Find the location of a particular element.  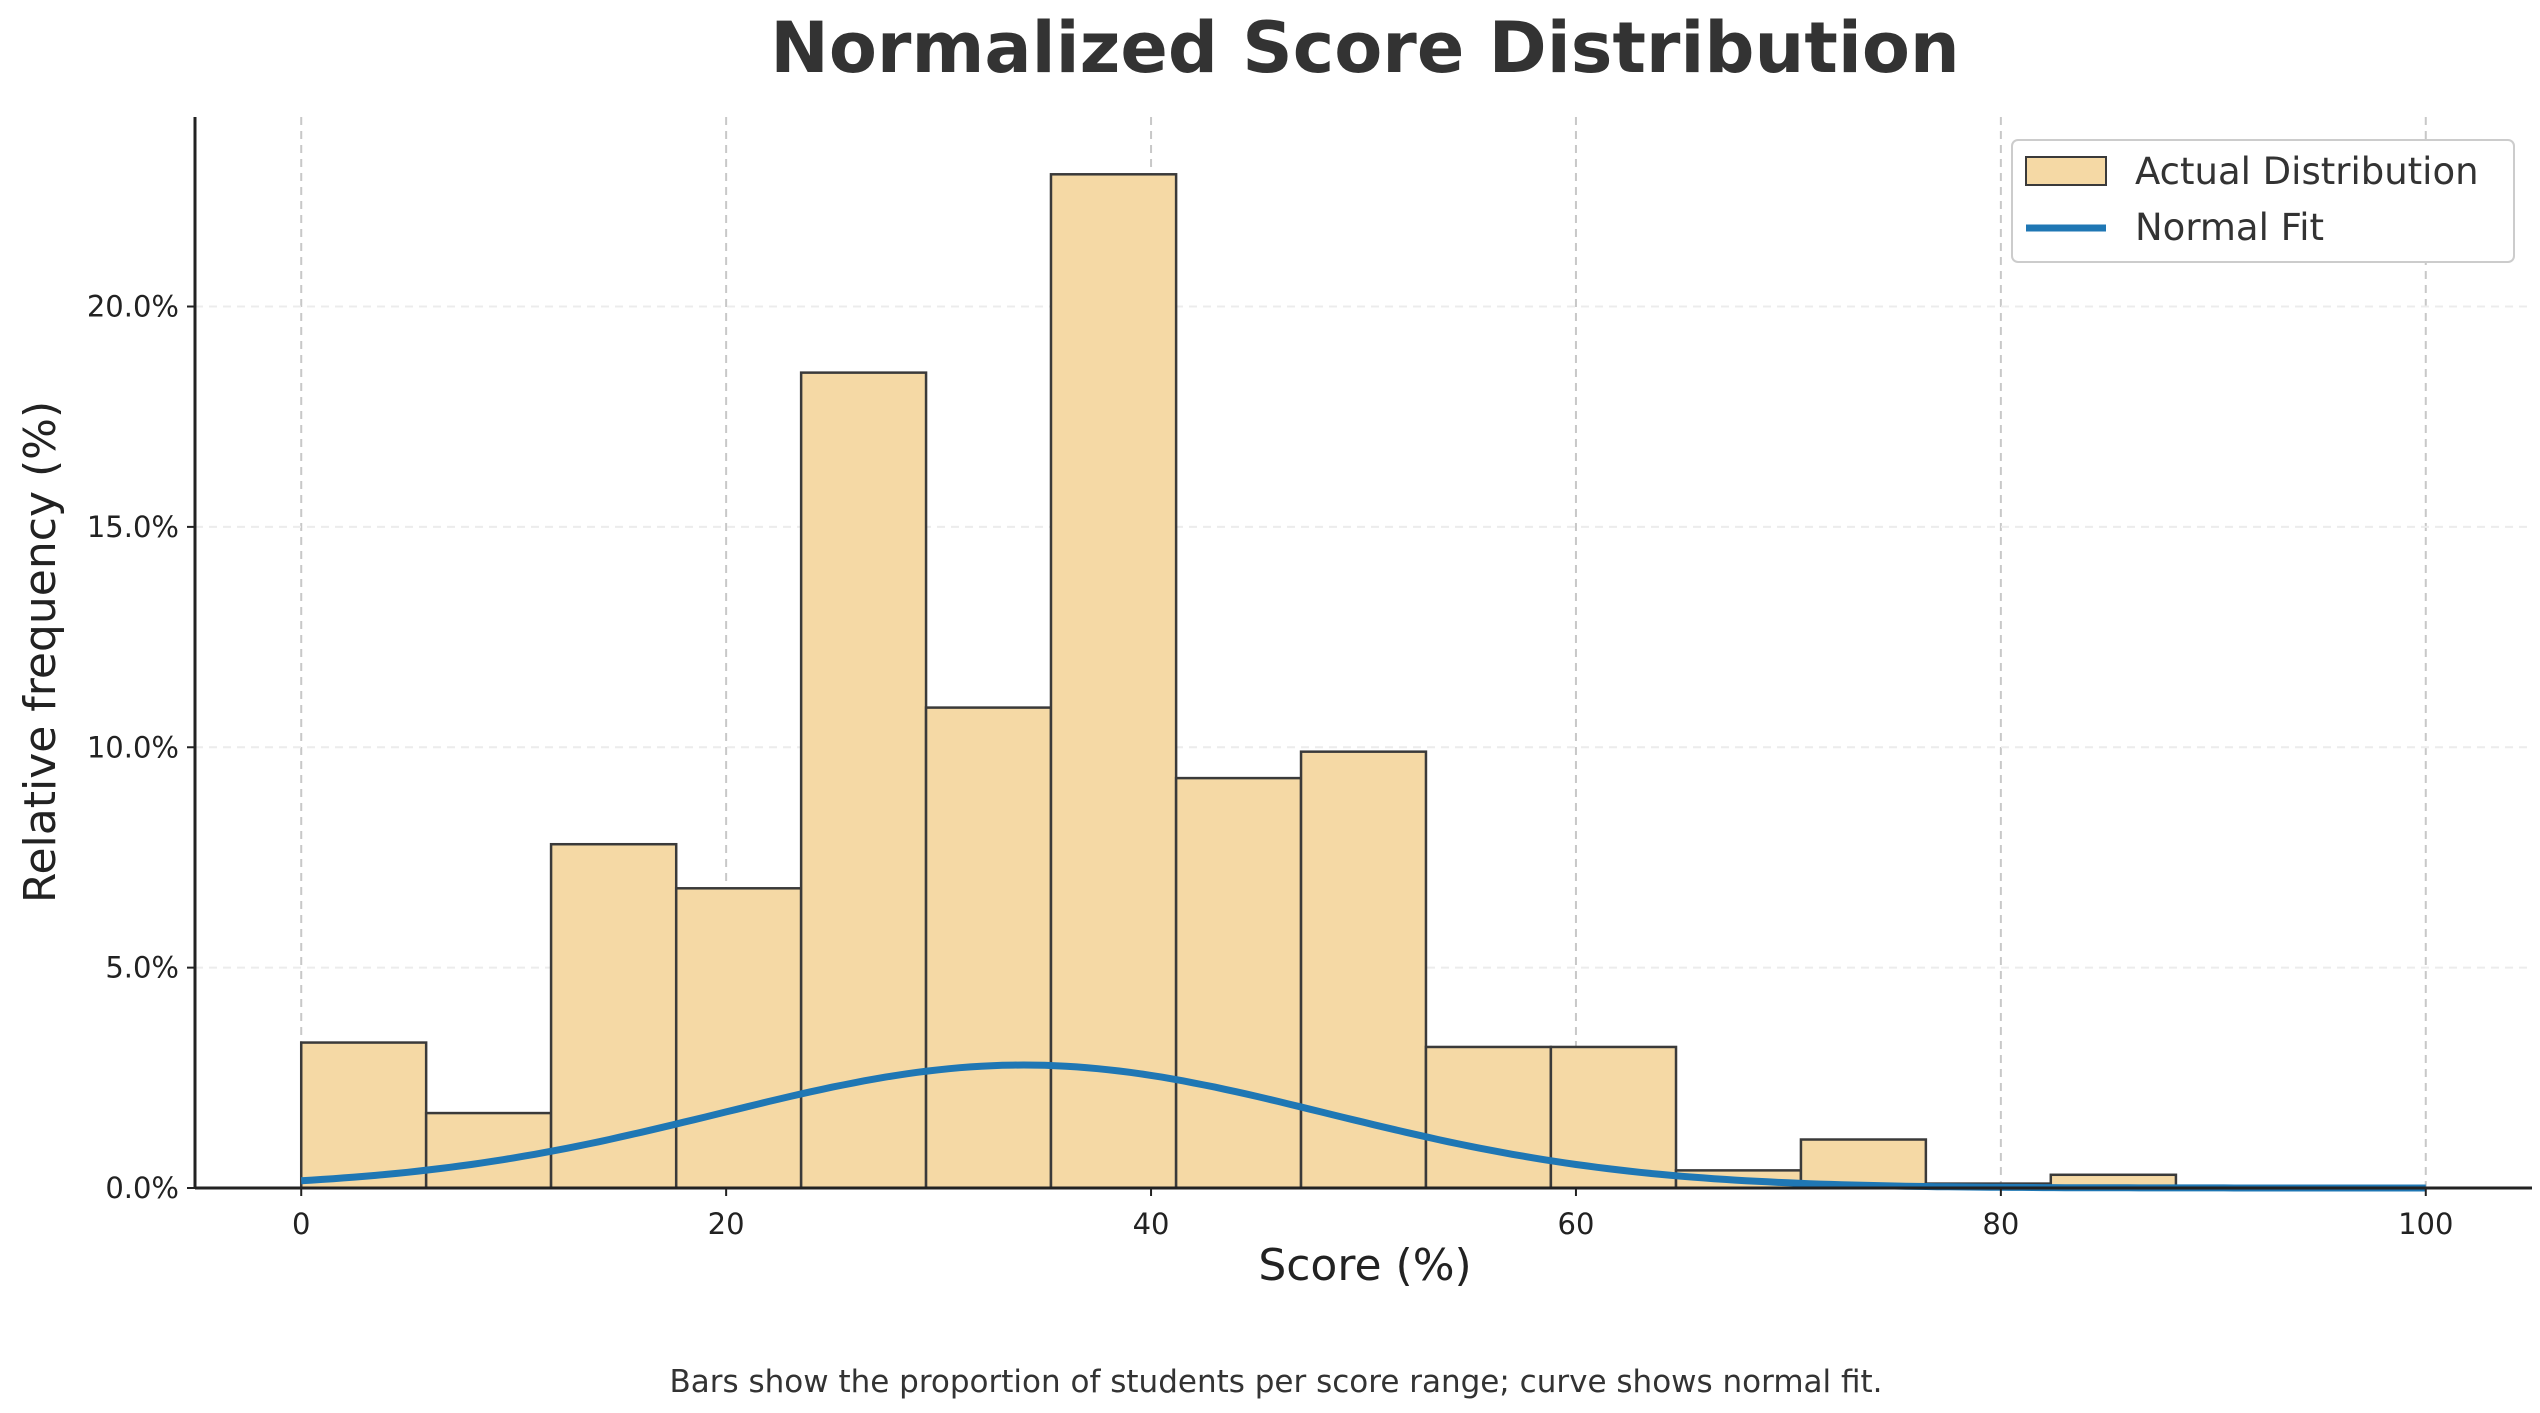

y-tick-label: 0.0% is located at coordinates (142, 1188).